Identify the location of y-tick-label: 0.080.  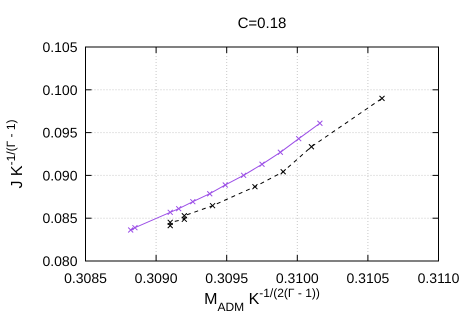
(60, 261).